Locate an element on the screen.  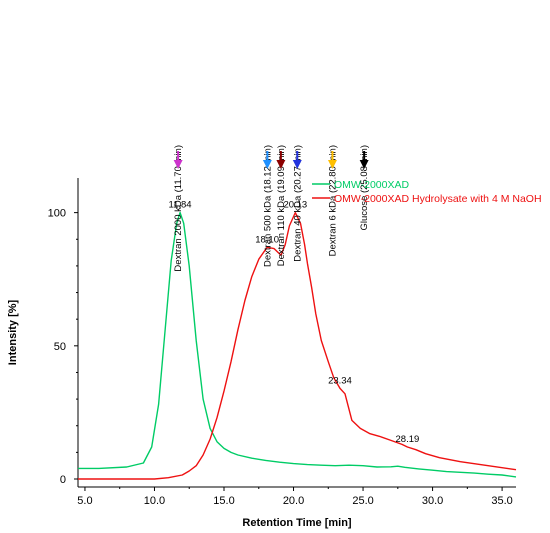
standard-label: Glucose (25.08 min) is located at coordinates (364, 188).